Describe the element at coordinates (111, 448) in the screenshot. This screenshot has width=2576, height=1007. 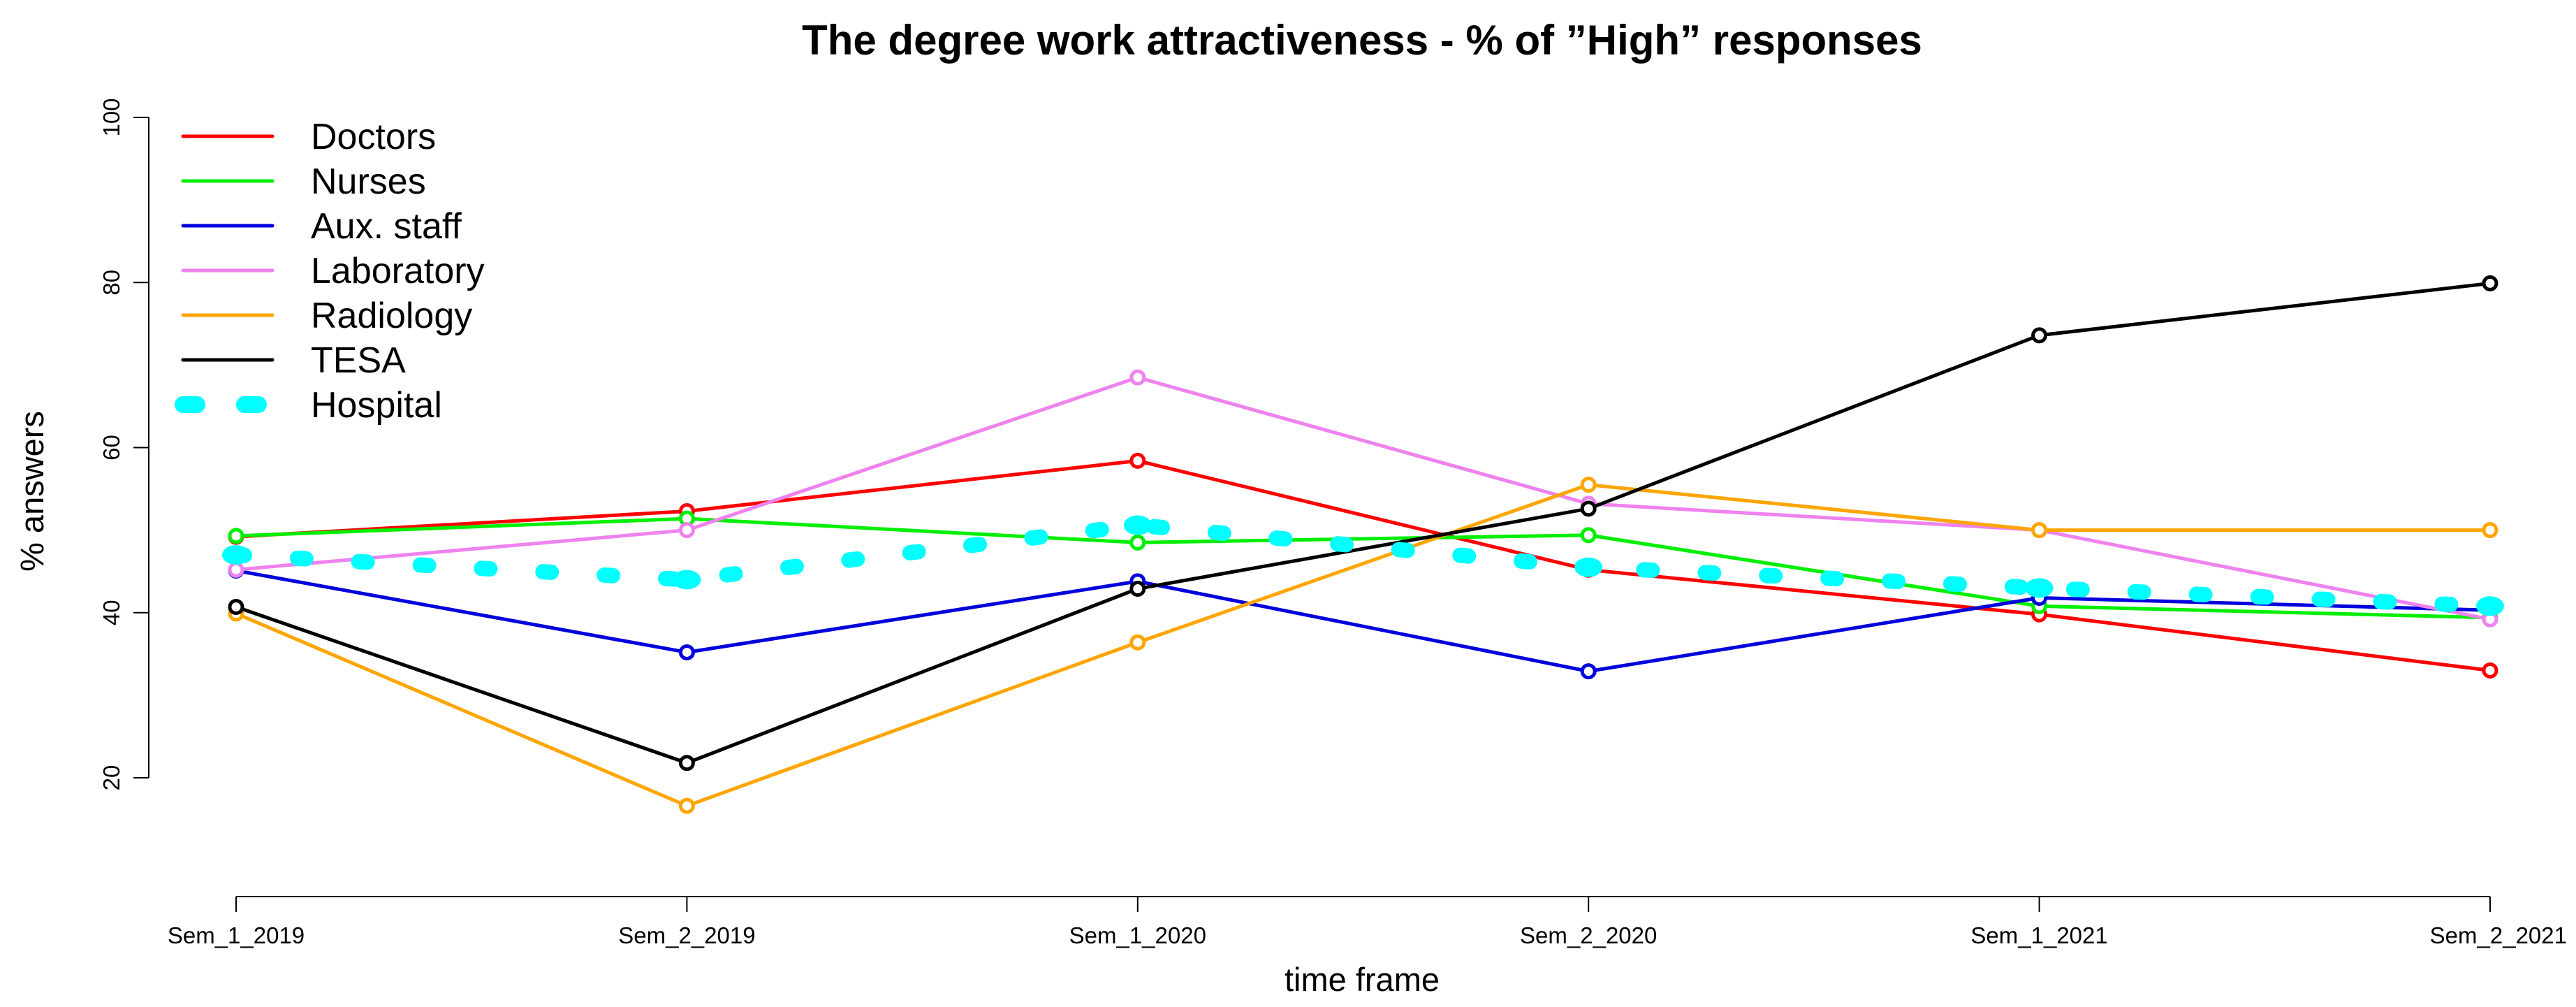
I see `y-tick-label: 60` at that location.